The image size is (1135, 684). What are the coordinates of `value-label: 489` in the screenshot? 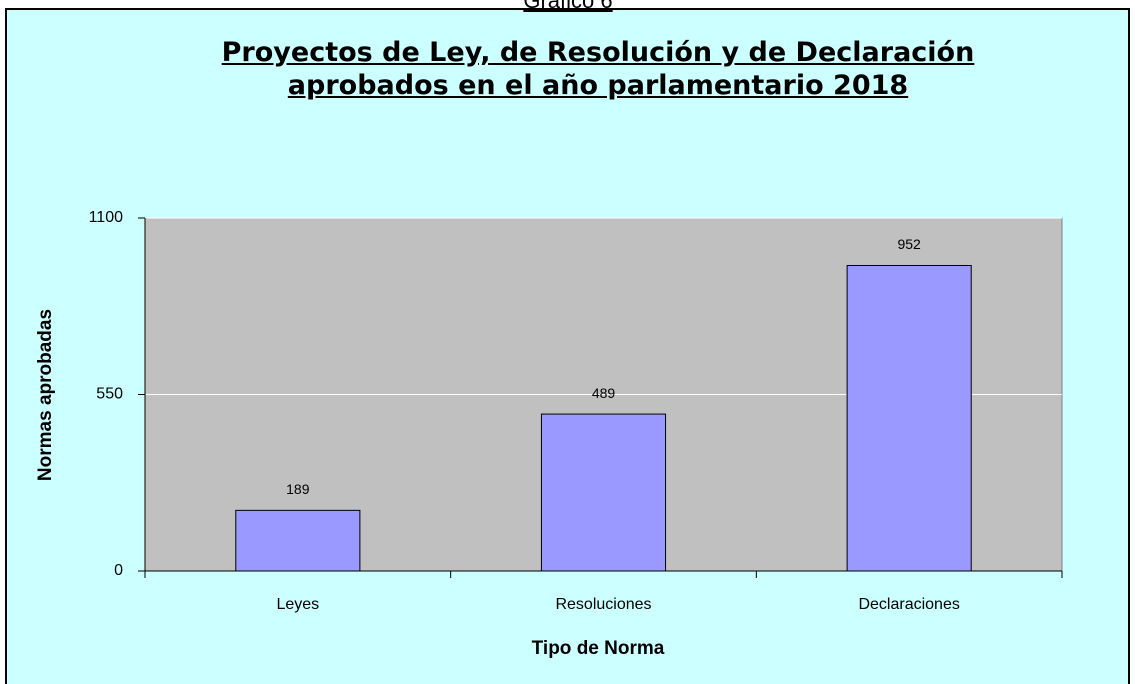 It's located at (604, 393).